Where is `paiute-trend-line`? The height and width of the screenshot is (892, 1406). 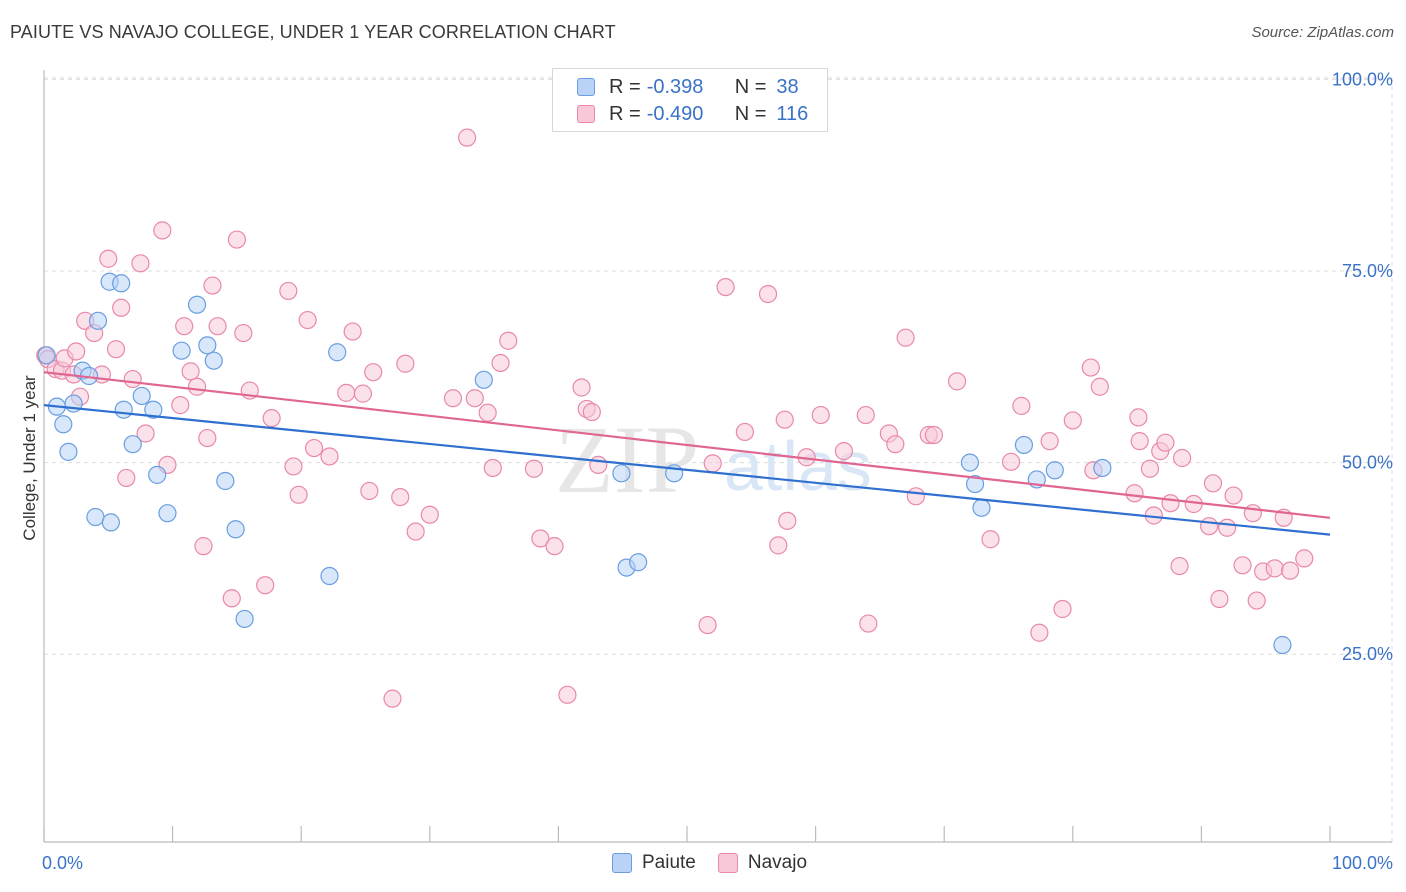
paiute-trend-line is located at coordinates (687, 470).